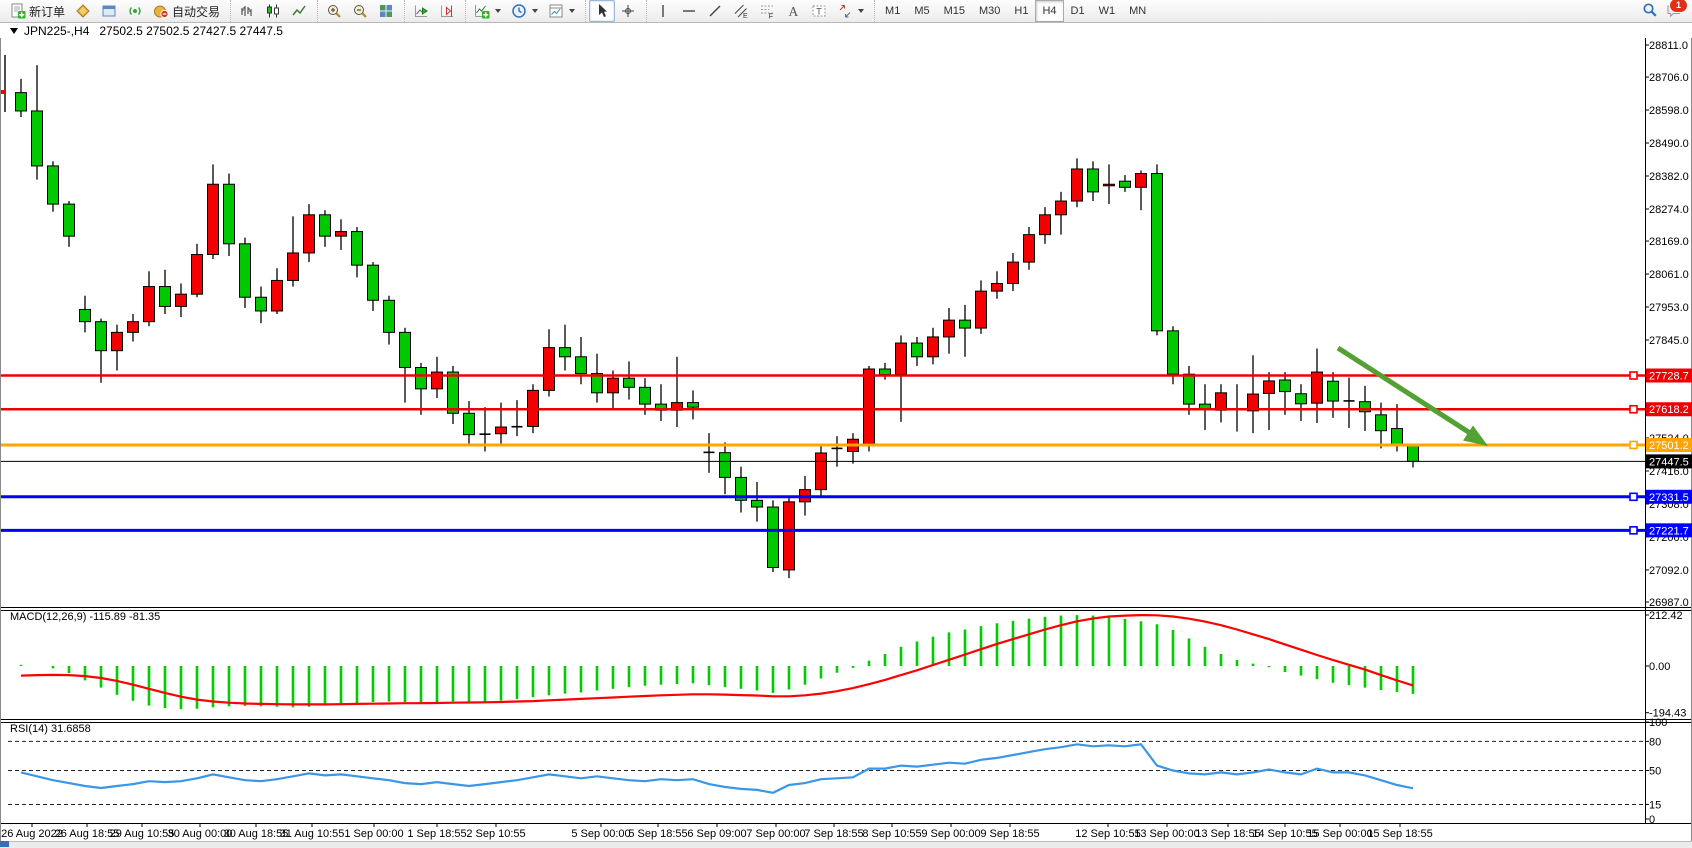 This screenshot has width=1692, height=848. I want to click on toolbar-group-cursor, so click(614, 11).